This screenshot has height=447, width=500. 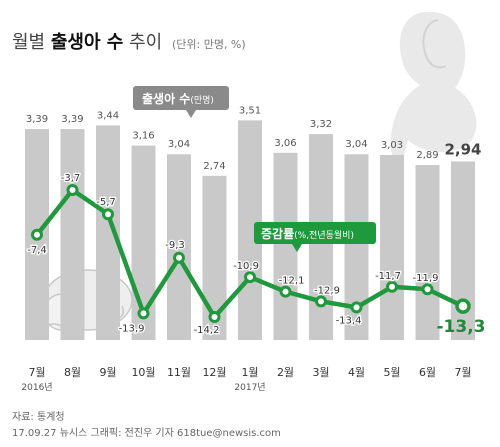 What do you see at coordinates (324, 235) in the screenshot?
I see `rate-callout-unit: (%,전년동월비)` at bounding box center [324, 235].